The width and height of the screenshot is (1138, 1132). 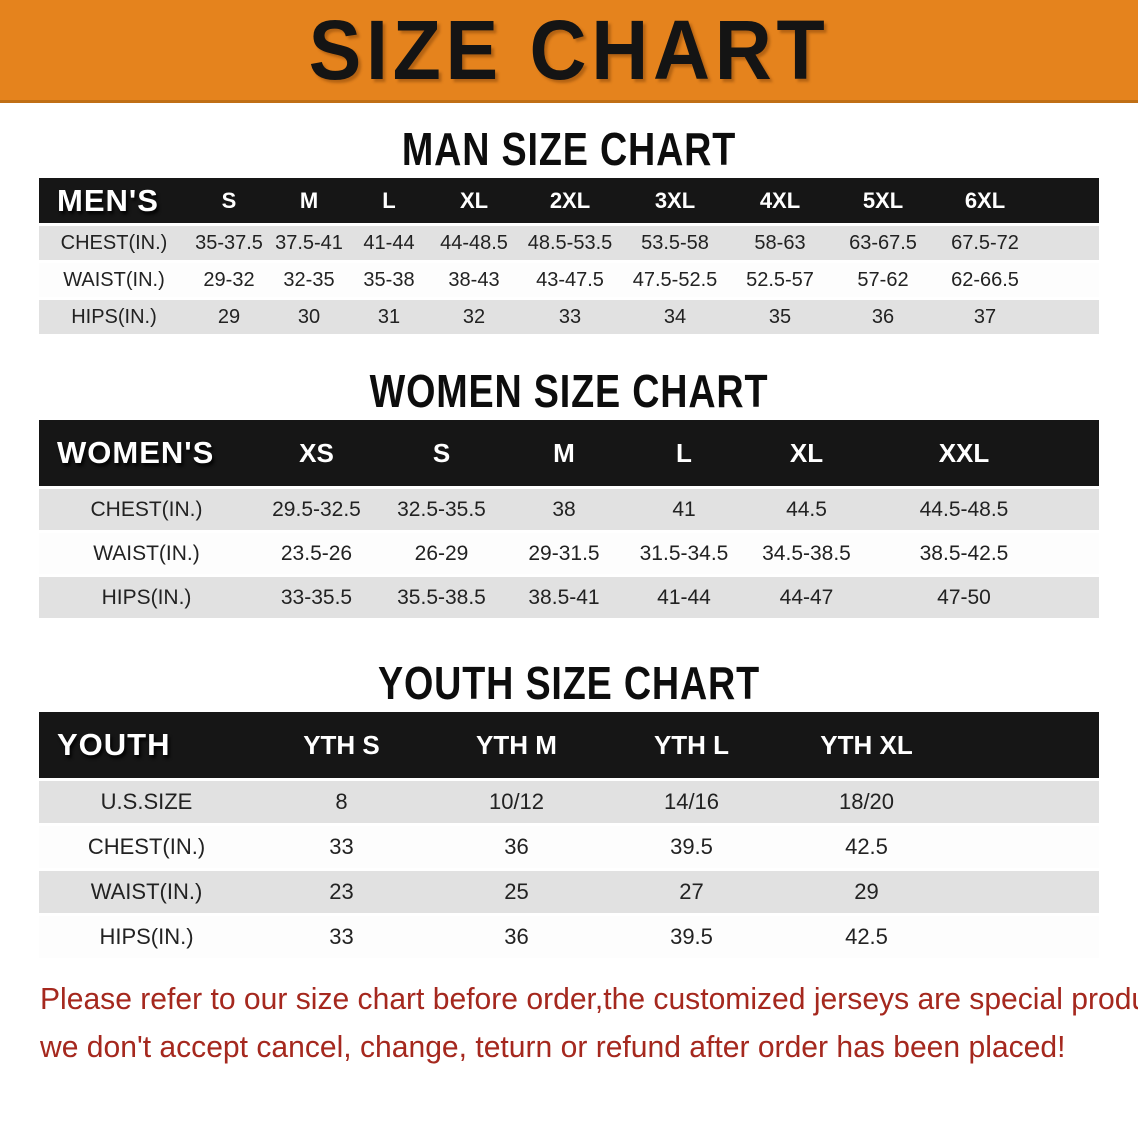 I want to click on measurement-value: 39.5, so click(x=691, y=847).